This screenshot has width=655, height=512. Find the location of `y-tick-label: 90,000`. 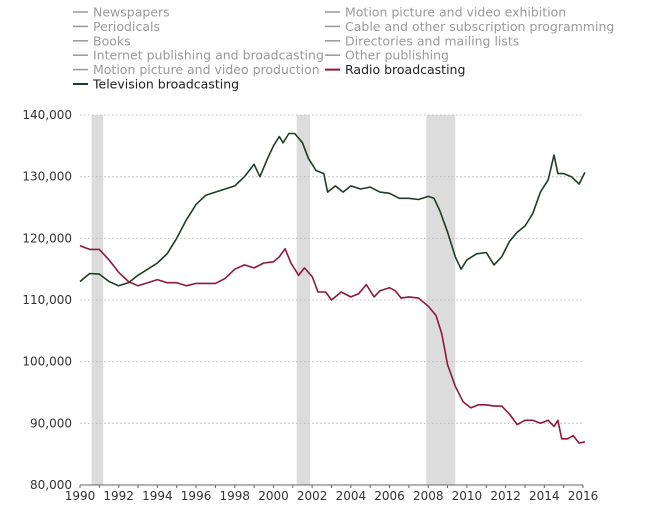

y-tick-label: 90,000 is located at coordinates (51, 423).